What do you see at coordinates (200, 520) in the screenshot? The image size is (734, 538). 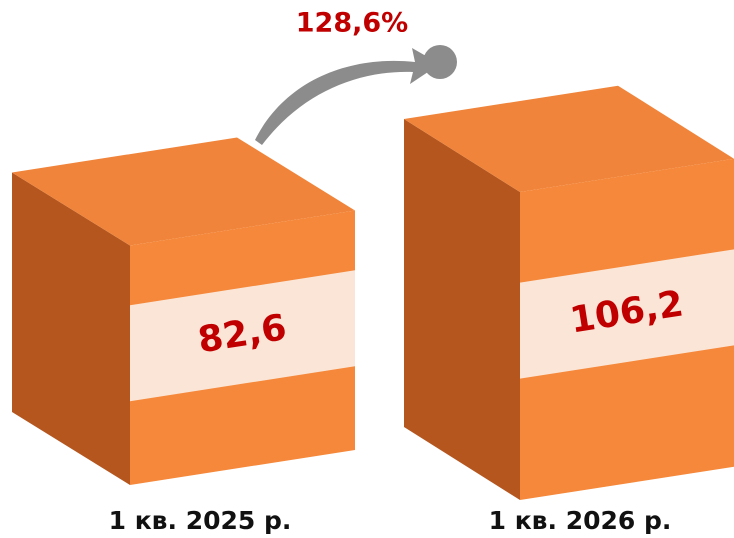 I see `category-label: 1 кв. 2025 р.` at bounding box center [200, 520].